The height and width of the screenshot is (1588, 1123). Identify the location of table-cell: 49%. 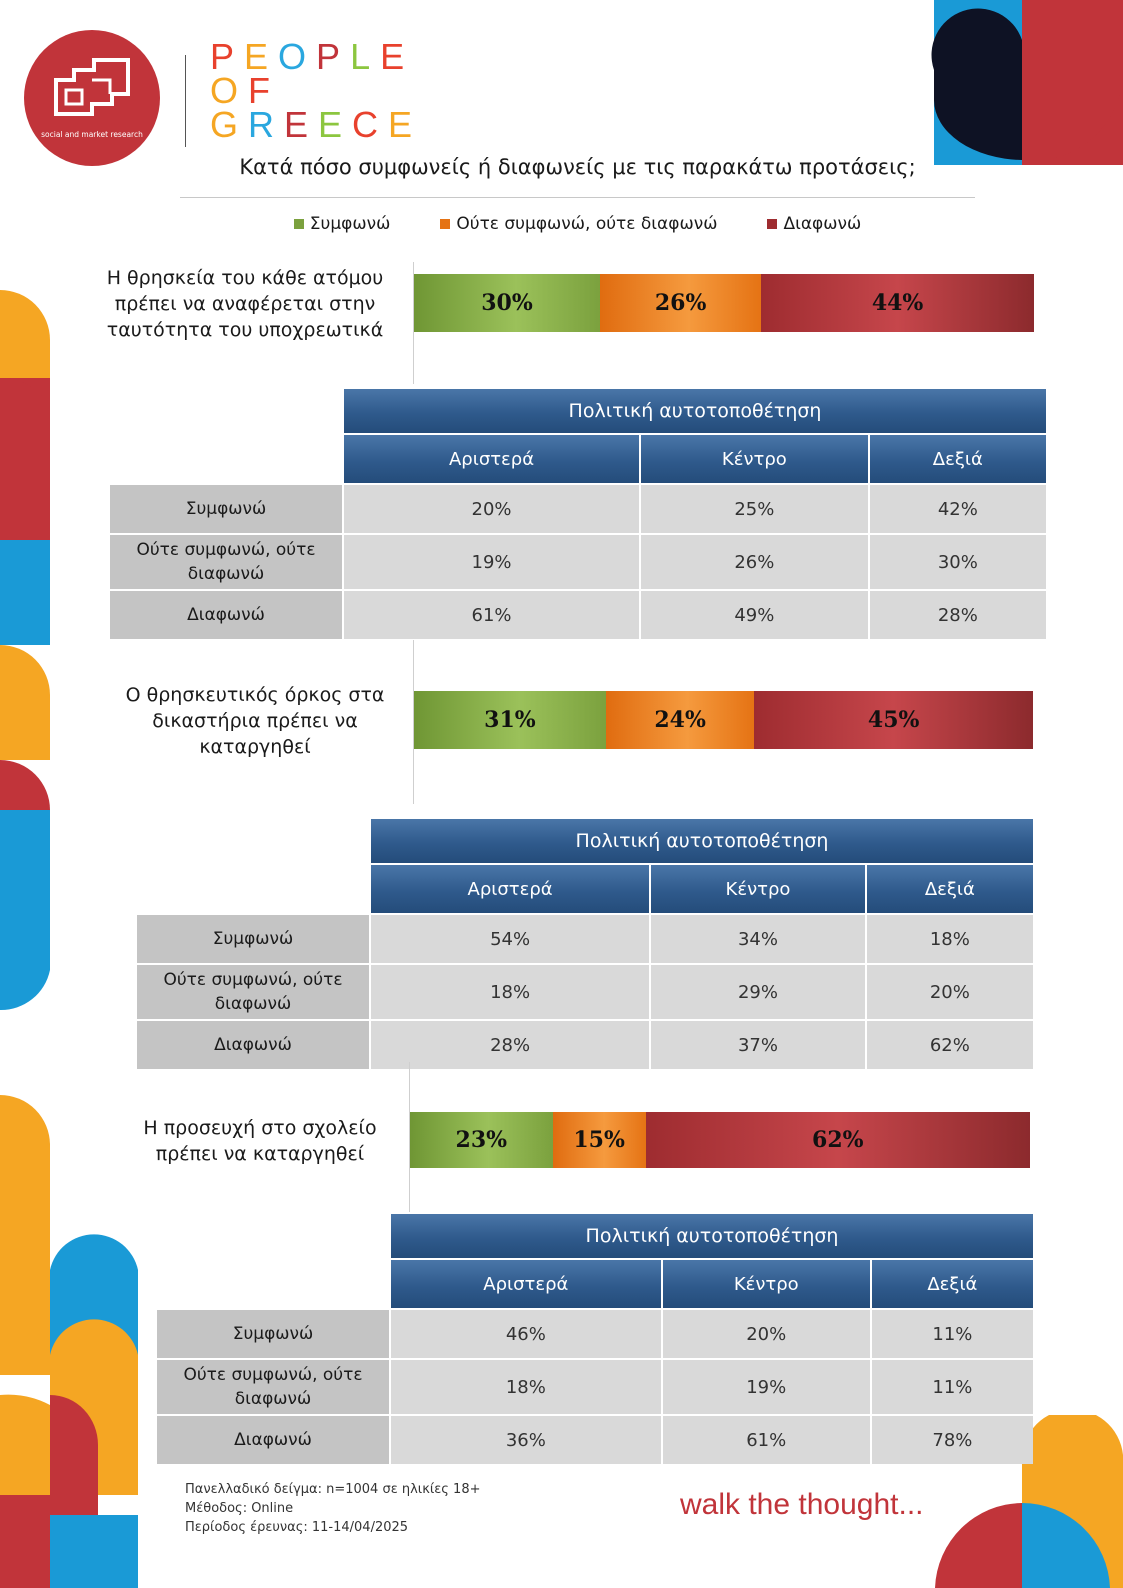
(754, 615).